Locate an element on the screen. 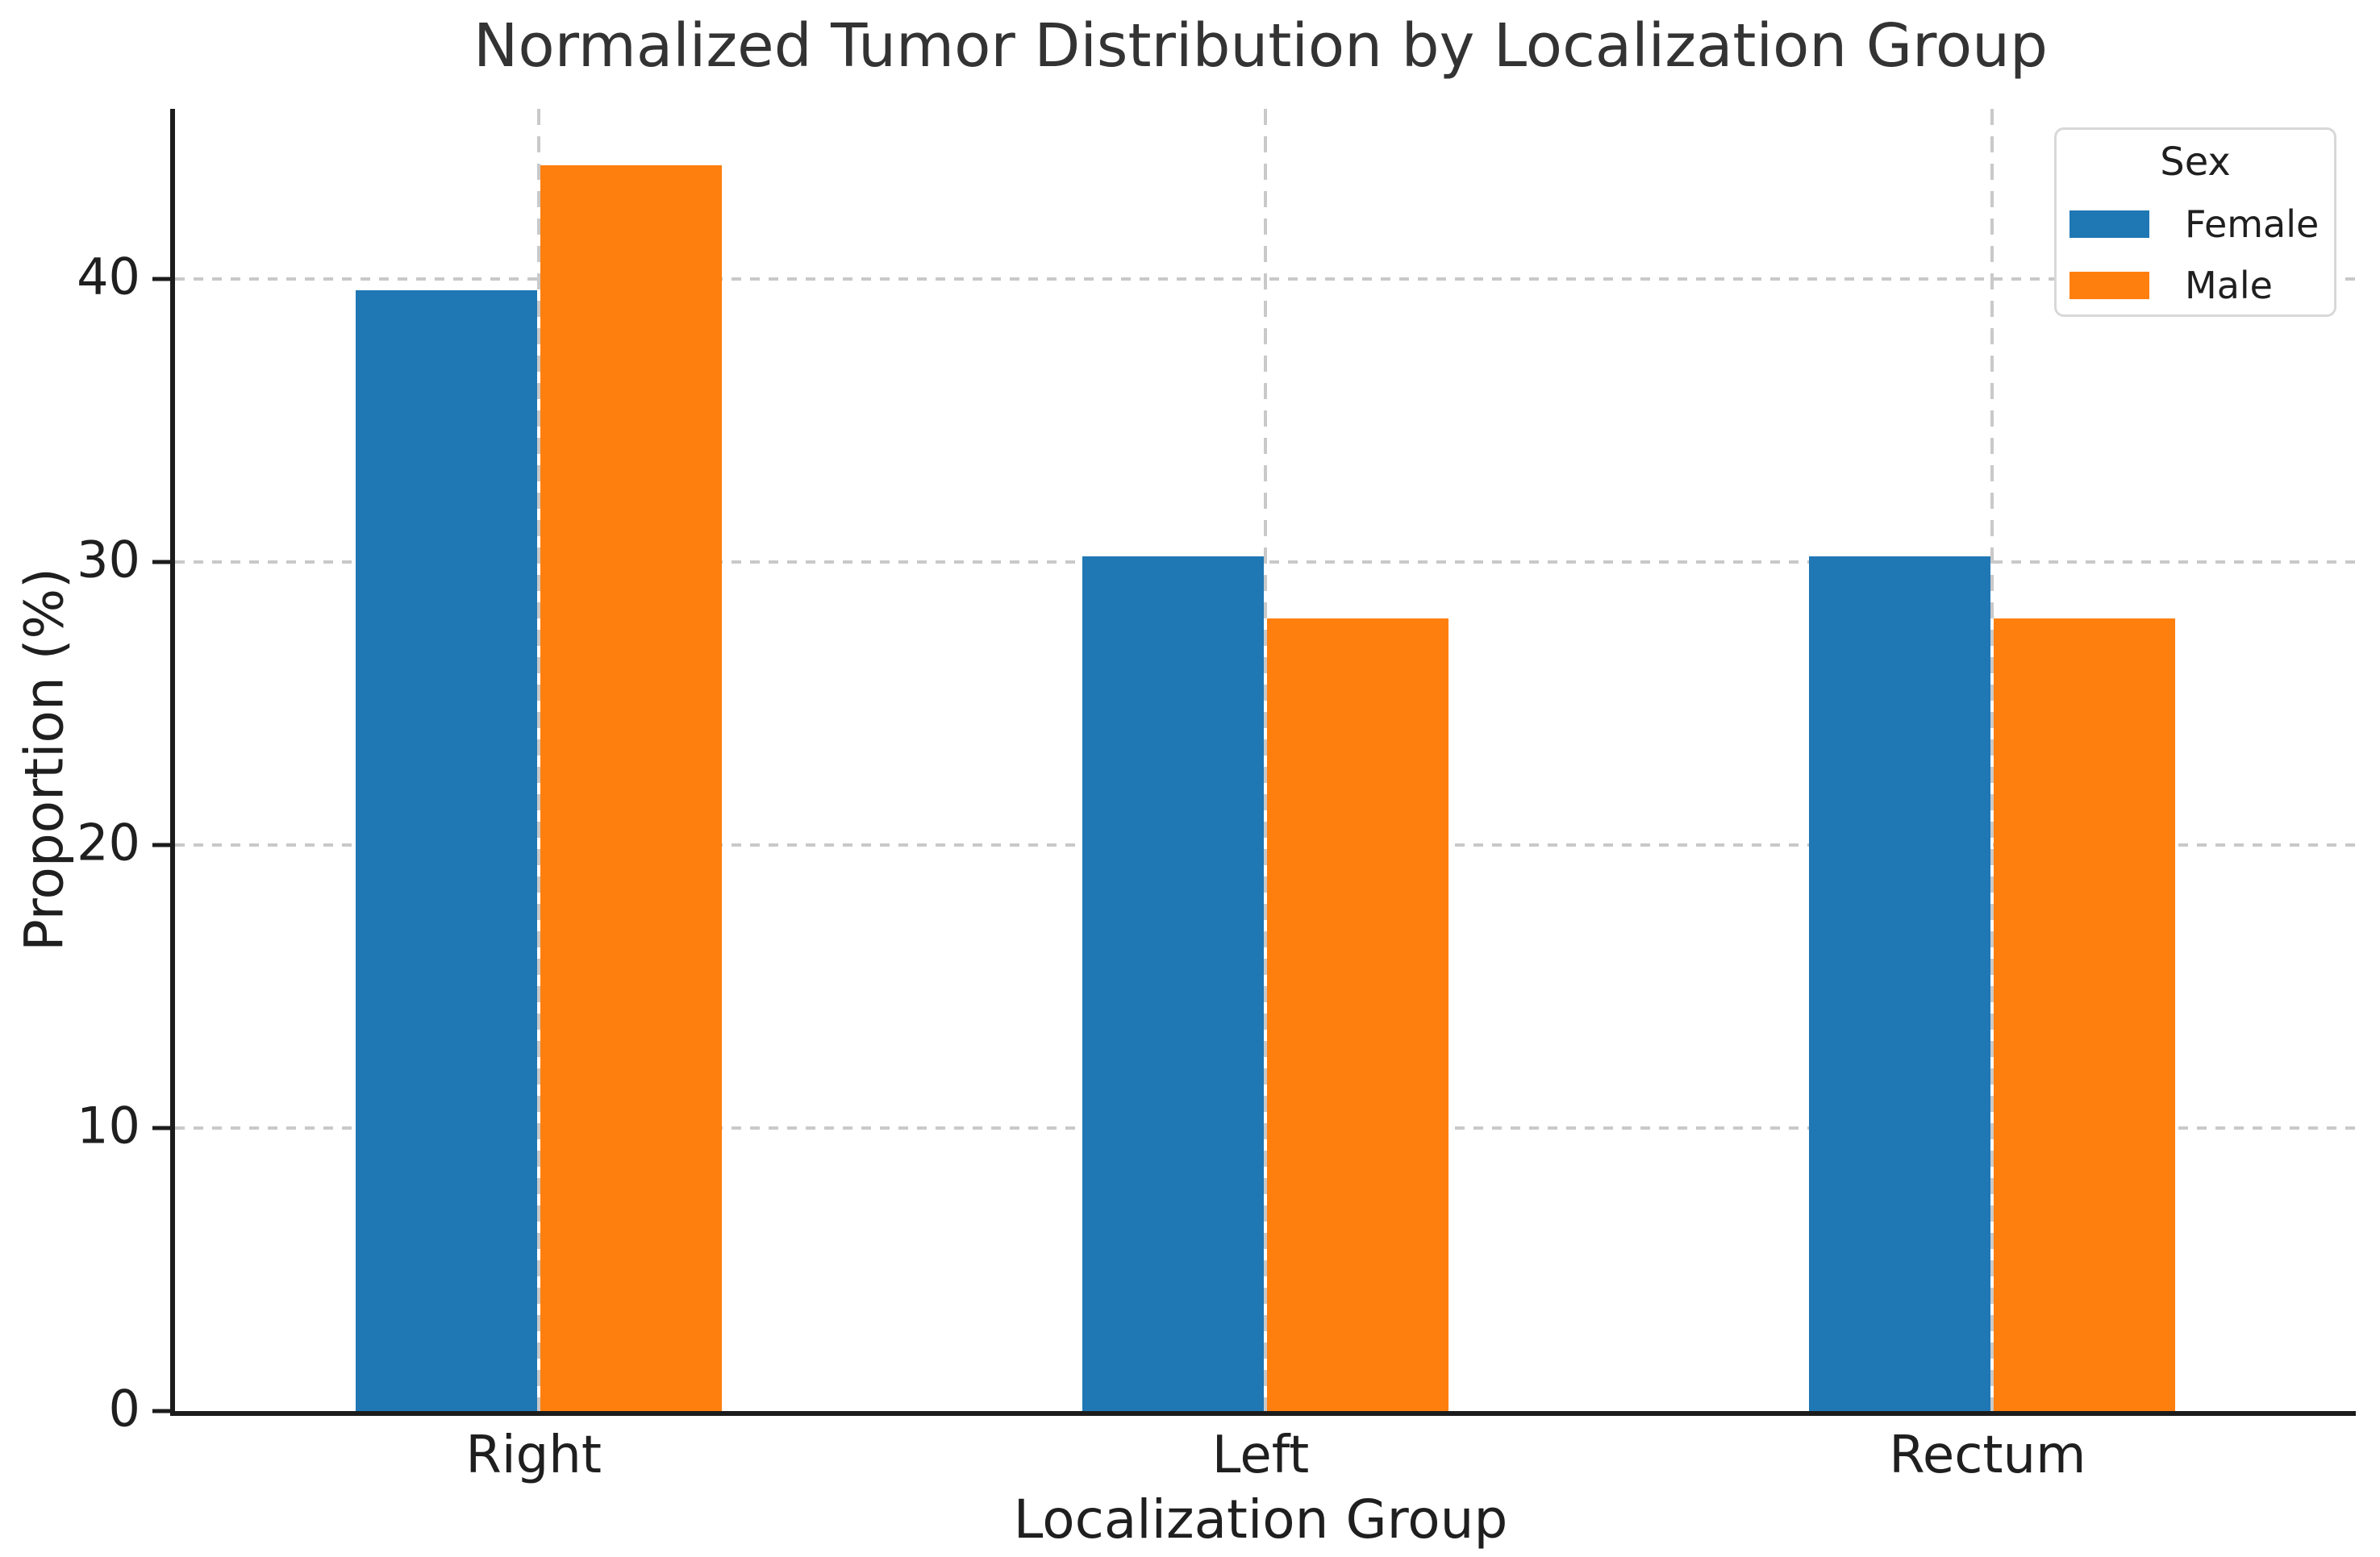 The height and width of the screenshot is (1557, 2380). legend: Sex Female Male is located at coordinates (2195, 222).